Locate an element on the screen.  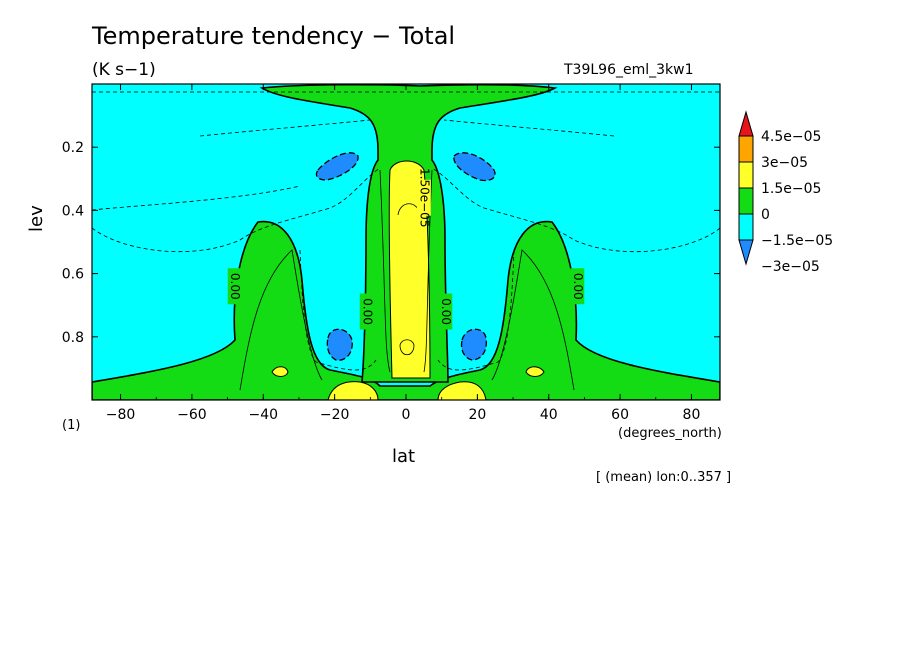
contour-label-4: 1.50e−05 is located at coordinates (424, 197).